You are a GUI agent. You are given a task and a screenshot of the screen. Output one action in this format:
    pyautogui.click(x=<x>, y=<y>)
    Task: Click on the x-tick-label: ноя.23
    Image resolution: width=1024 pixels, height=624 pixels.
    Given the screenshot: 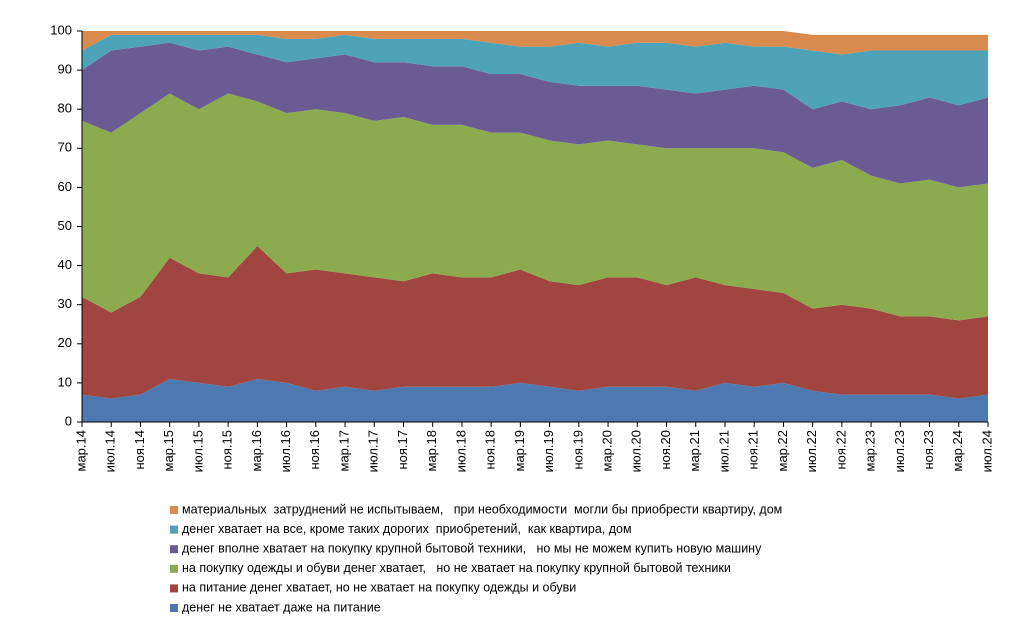 What is the action you would take?
    pyautogui.click(x=928, y=450)
    